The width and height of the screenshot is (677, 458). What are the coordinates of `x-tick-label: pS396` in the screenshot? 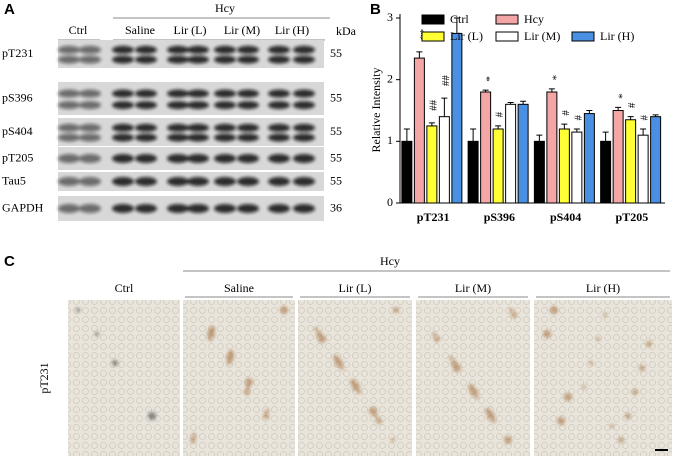 It's located at (499, 217).